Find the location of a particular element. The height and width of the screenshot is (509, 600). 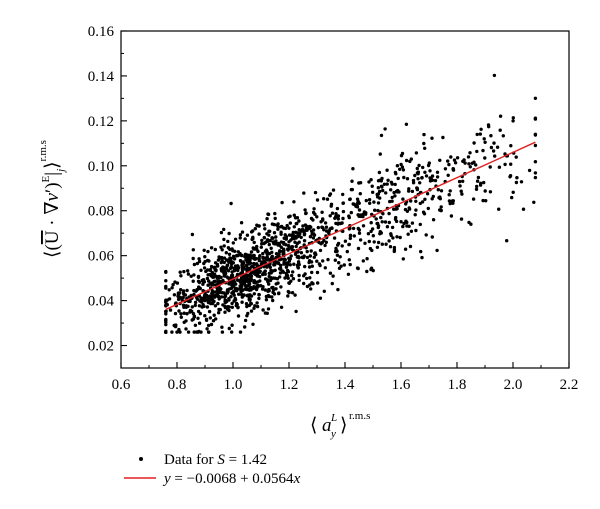

x-axis-ticks: 0.6 0.8 1.0 1.2 1.4 1.6 1.8 2.0 2.2 is located at coordinates (345, 377).